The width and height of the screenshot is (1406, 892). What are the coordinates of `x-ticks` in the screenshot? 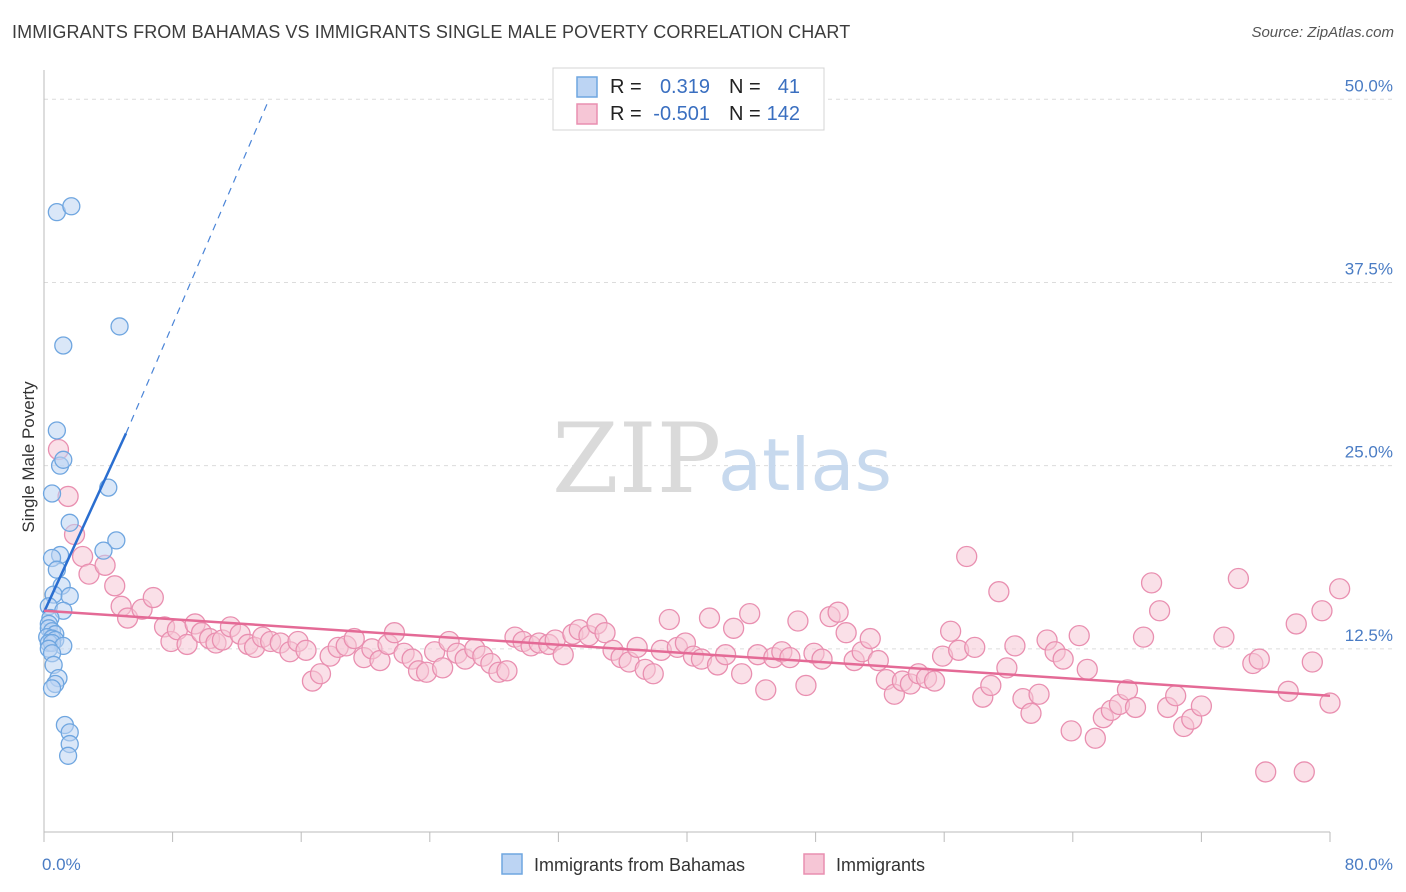 It's located at (687, 837).